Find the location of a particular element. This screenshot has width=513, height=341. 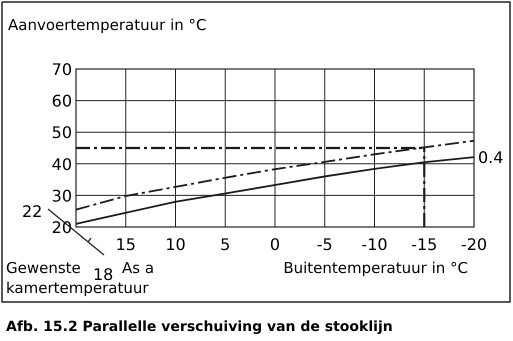

y-axis-title: Aanvoertemperatuur in °C is located at coordinates (107, 25).